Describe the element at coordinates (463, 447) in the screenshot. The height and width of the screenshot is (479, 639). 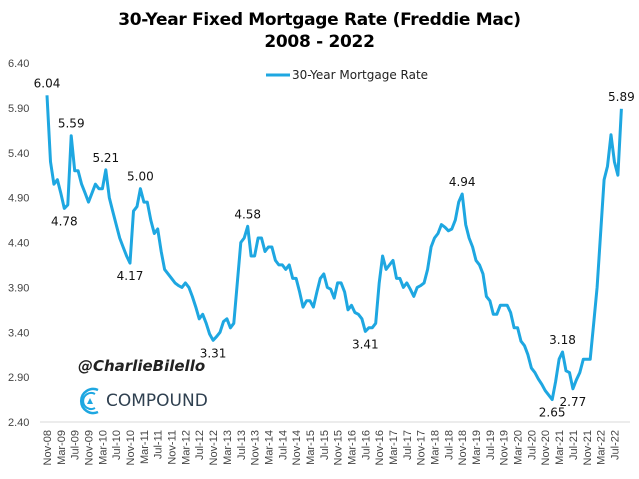
I see `x-tick-label: Nov-18` at that location.